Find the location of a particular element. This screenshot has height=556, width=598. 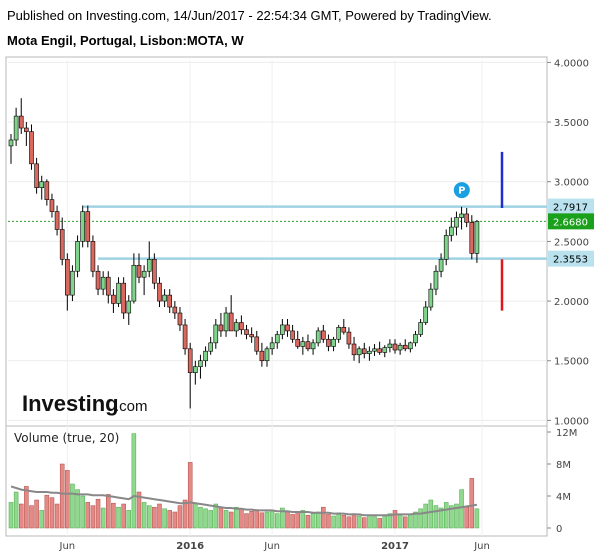

price-tick-label: 2.0000 is located at coordinates (571, 302).